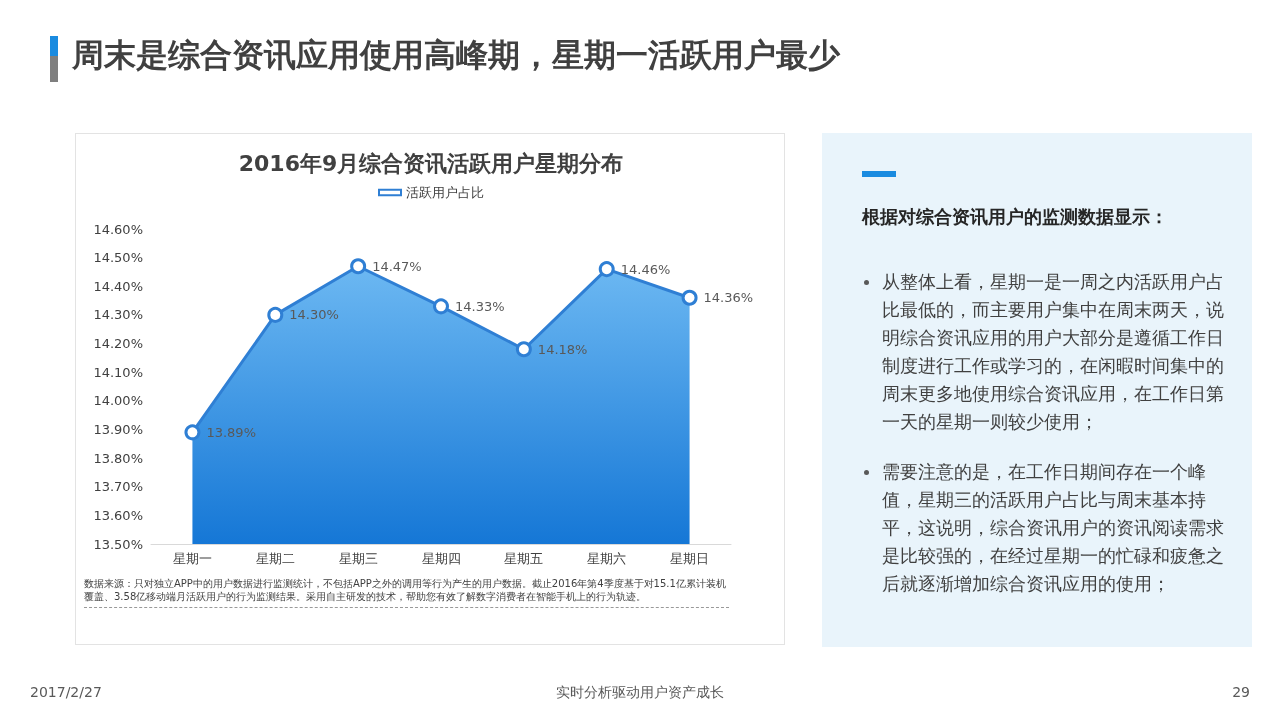 The height and width of the screenshot is (720, 1280). I want to click on data-label: 14.30%, so click(314, 315).